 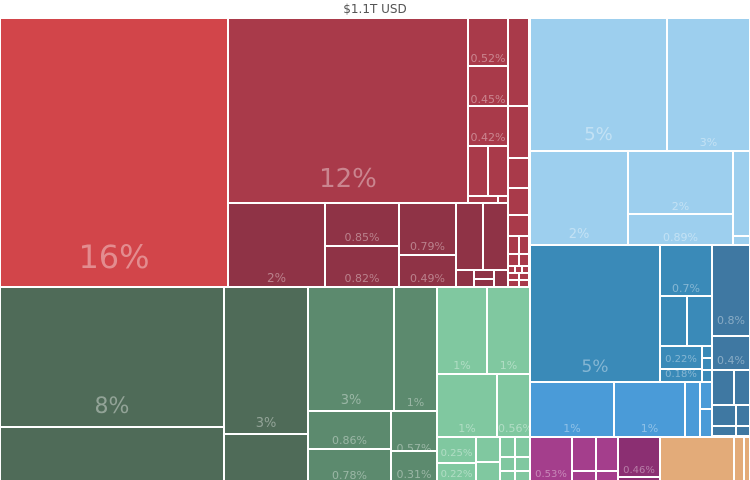 I want to click on treemap-tile-48: 1%, so click(x=467, y=405).